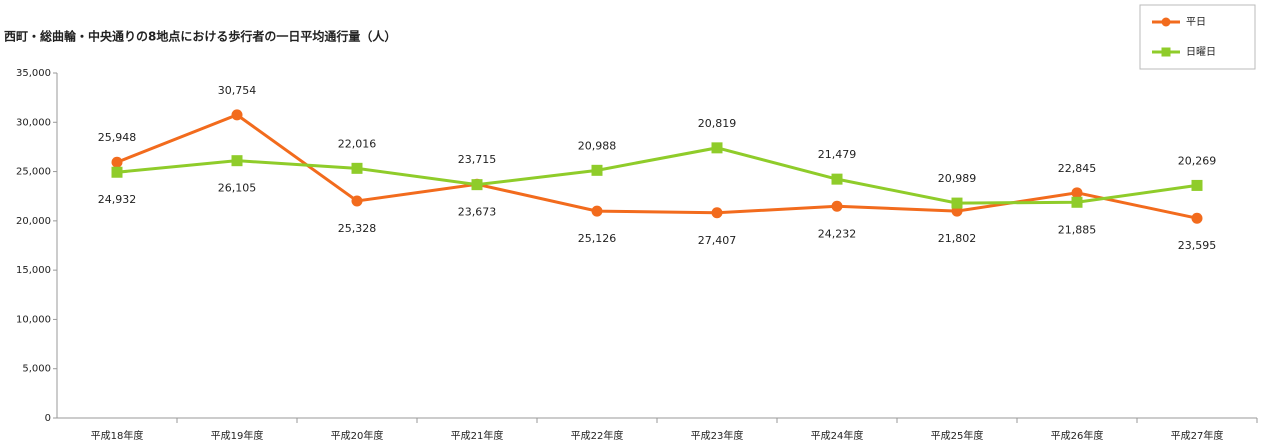  Describe the element at coordinates (717, 123) in the screenshot. I see `data-label: 20,819` at that location.